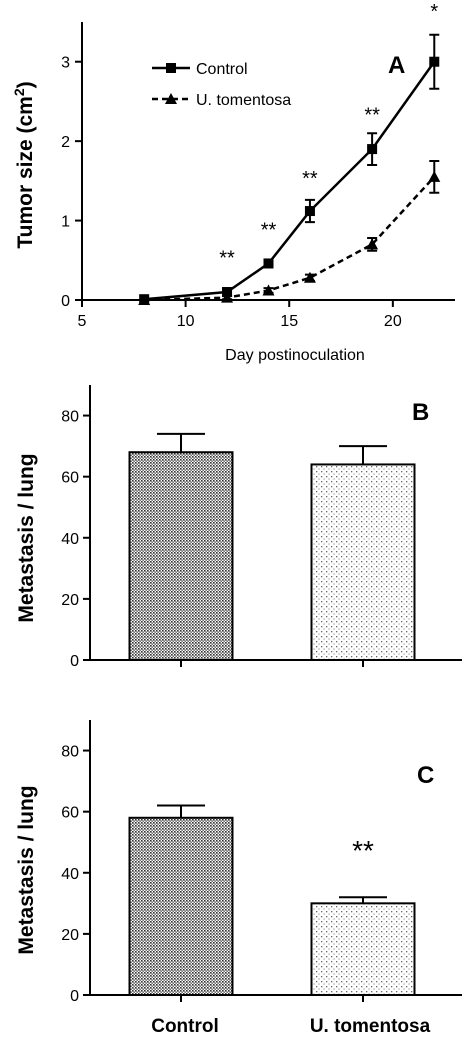 This screenshot has width=474, height=1039. I want to click on series-tomentosa-line, so click(290, 239).